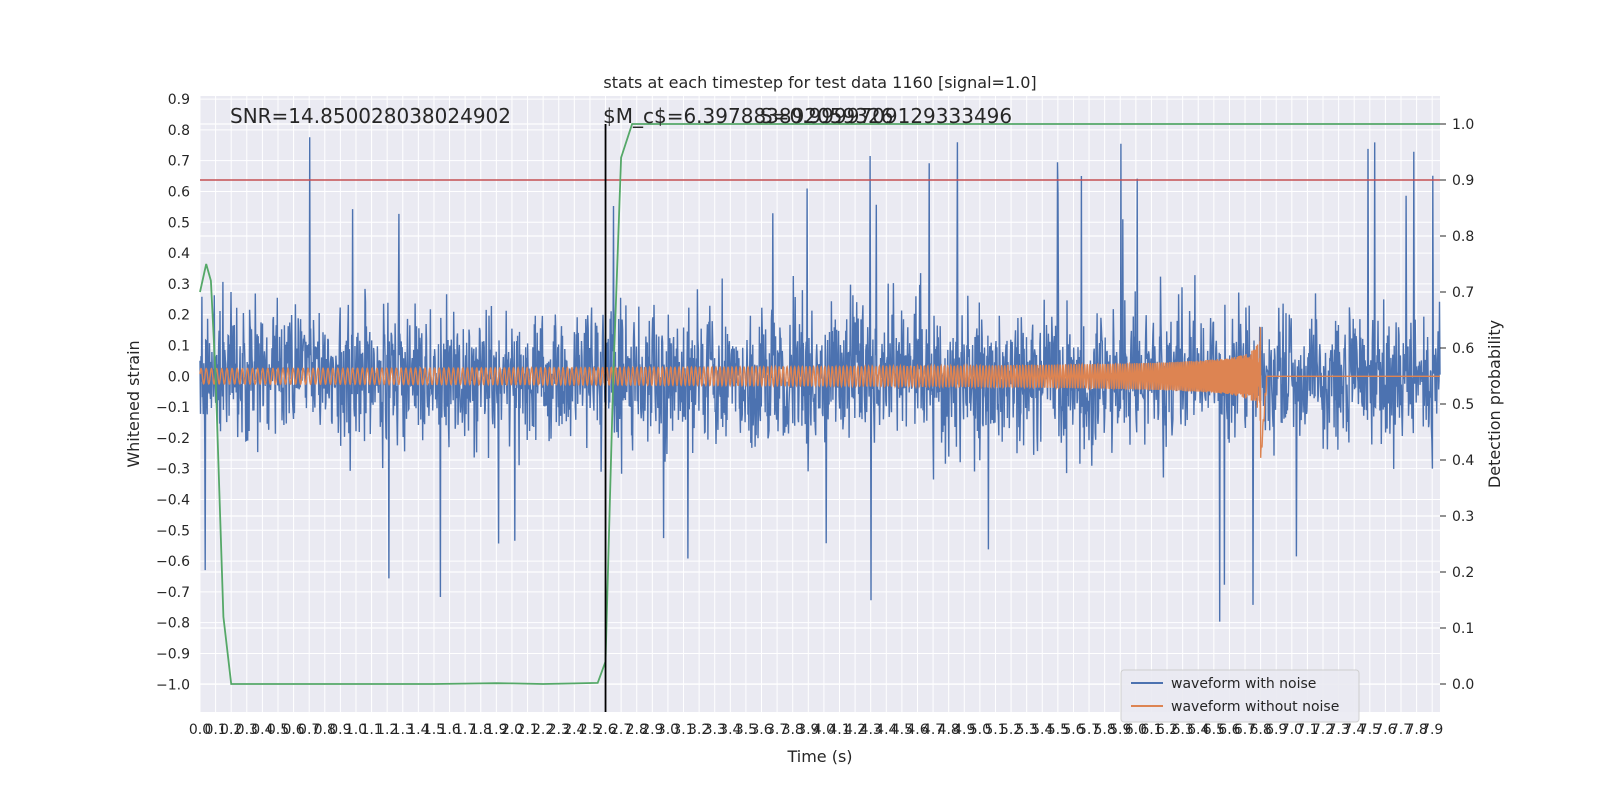  Describe the element at coordinates (371, 730) in the screenshot. I see `x-tick-label: 1.1` at that location.